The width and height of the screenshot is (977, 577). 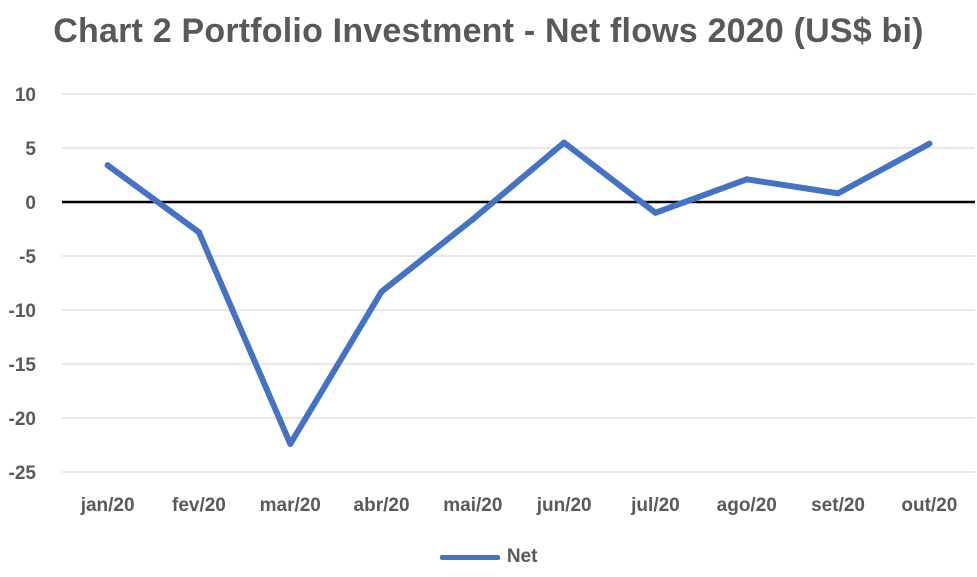 What do you see at coordinates (522, 556) in the screenshot?
I see `legend-label-net: Net` at bounding box center [522, 556].